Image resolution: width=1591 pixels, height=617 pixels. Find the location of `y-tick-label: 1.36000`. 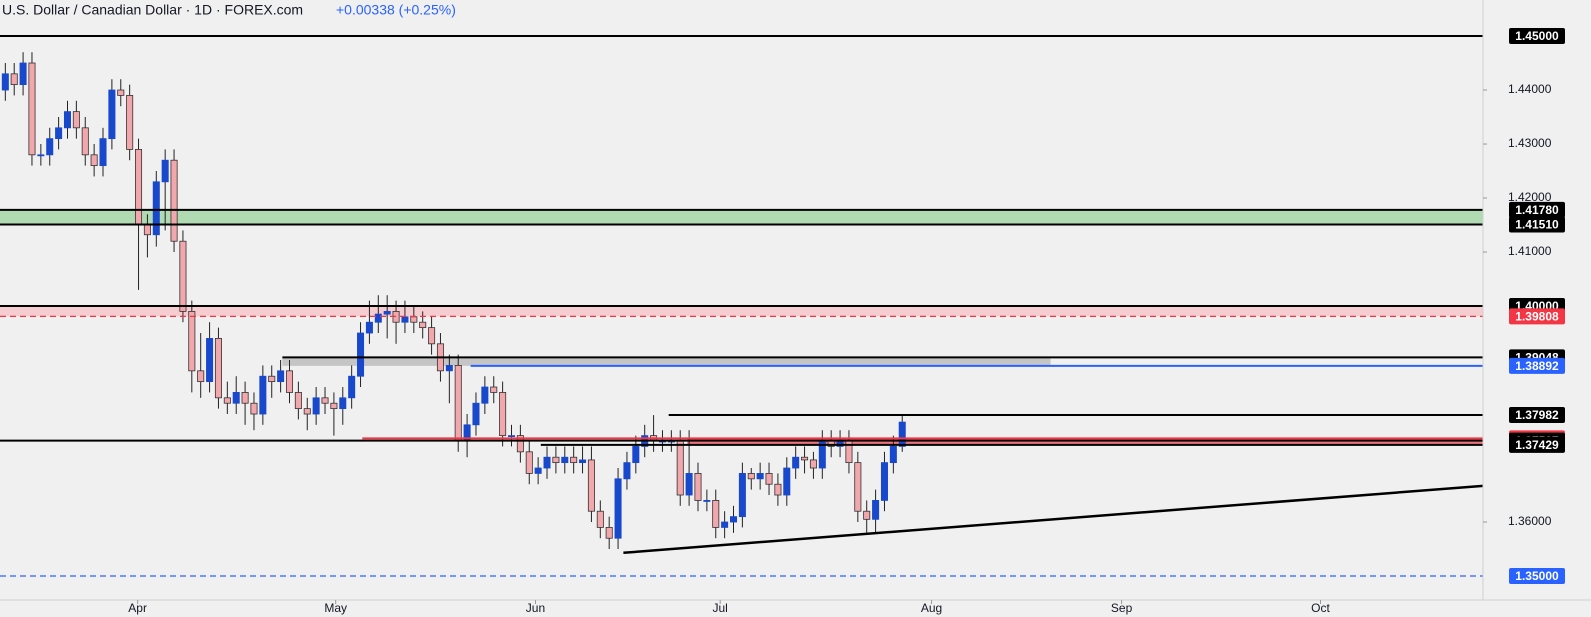

y-tick-label: 1.36000 is located at coordinates (1530, 521).